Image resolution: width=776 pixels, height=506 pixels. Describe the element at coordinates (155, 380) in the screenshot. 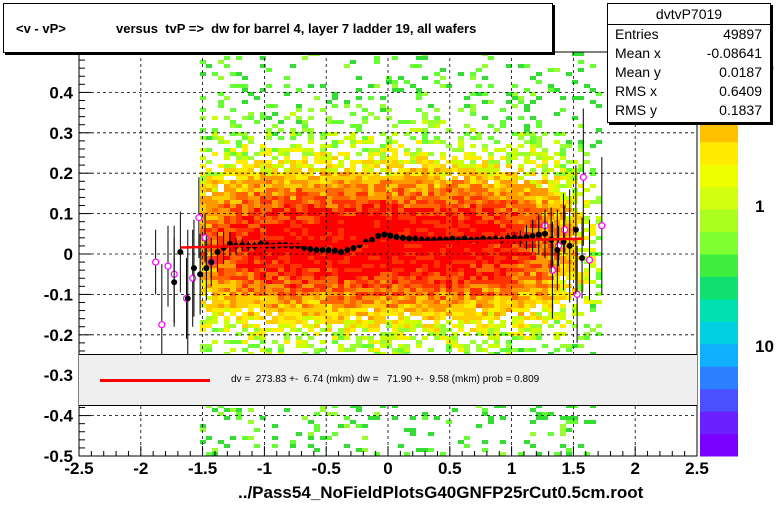

I see `fit-legend-line` at that location.